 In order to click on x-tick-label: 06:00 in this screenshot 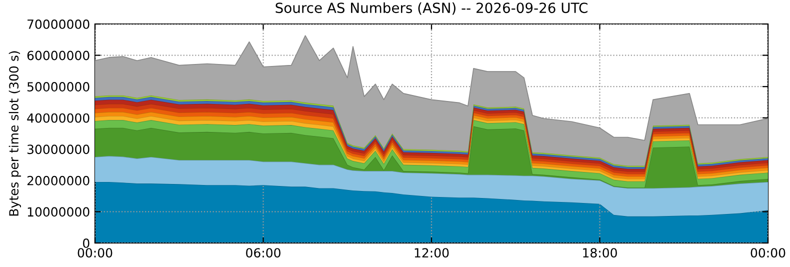, I will do `click(263, 253)`.